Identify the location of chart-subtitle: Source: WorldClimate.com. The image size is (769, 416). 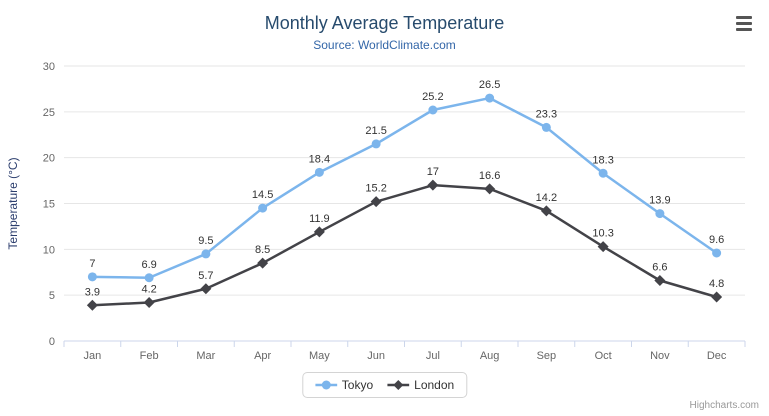
(384, 45).